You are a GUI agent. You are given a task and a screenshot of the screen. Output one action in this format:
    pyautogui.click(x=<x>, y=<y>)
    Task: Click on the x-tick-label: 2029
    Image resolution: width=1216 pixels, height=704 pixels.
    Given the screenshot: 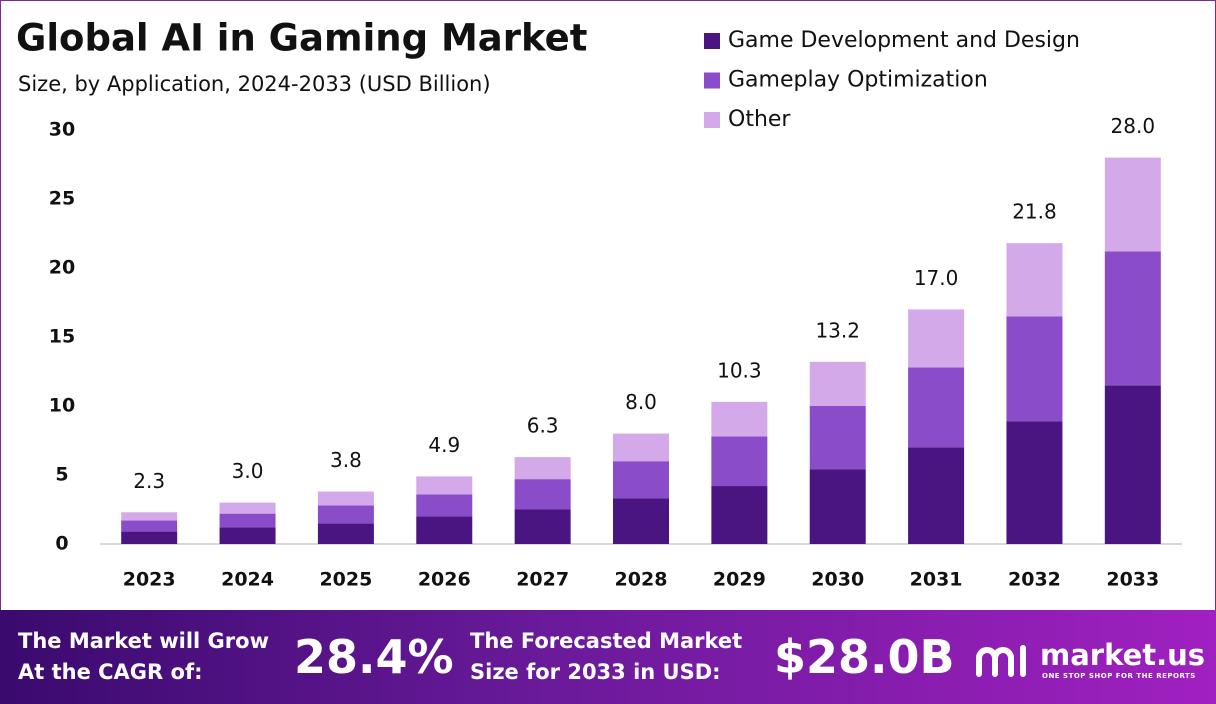 What is the action you would take?
    pyautogui.click(x=739, y=580)
    